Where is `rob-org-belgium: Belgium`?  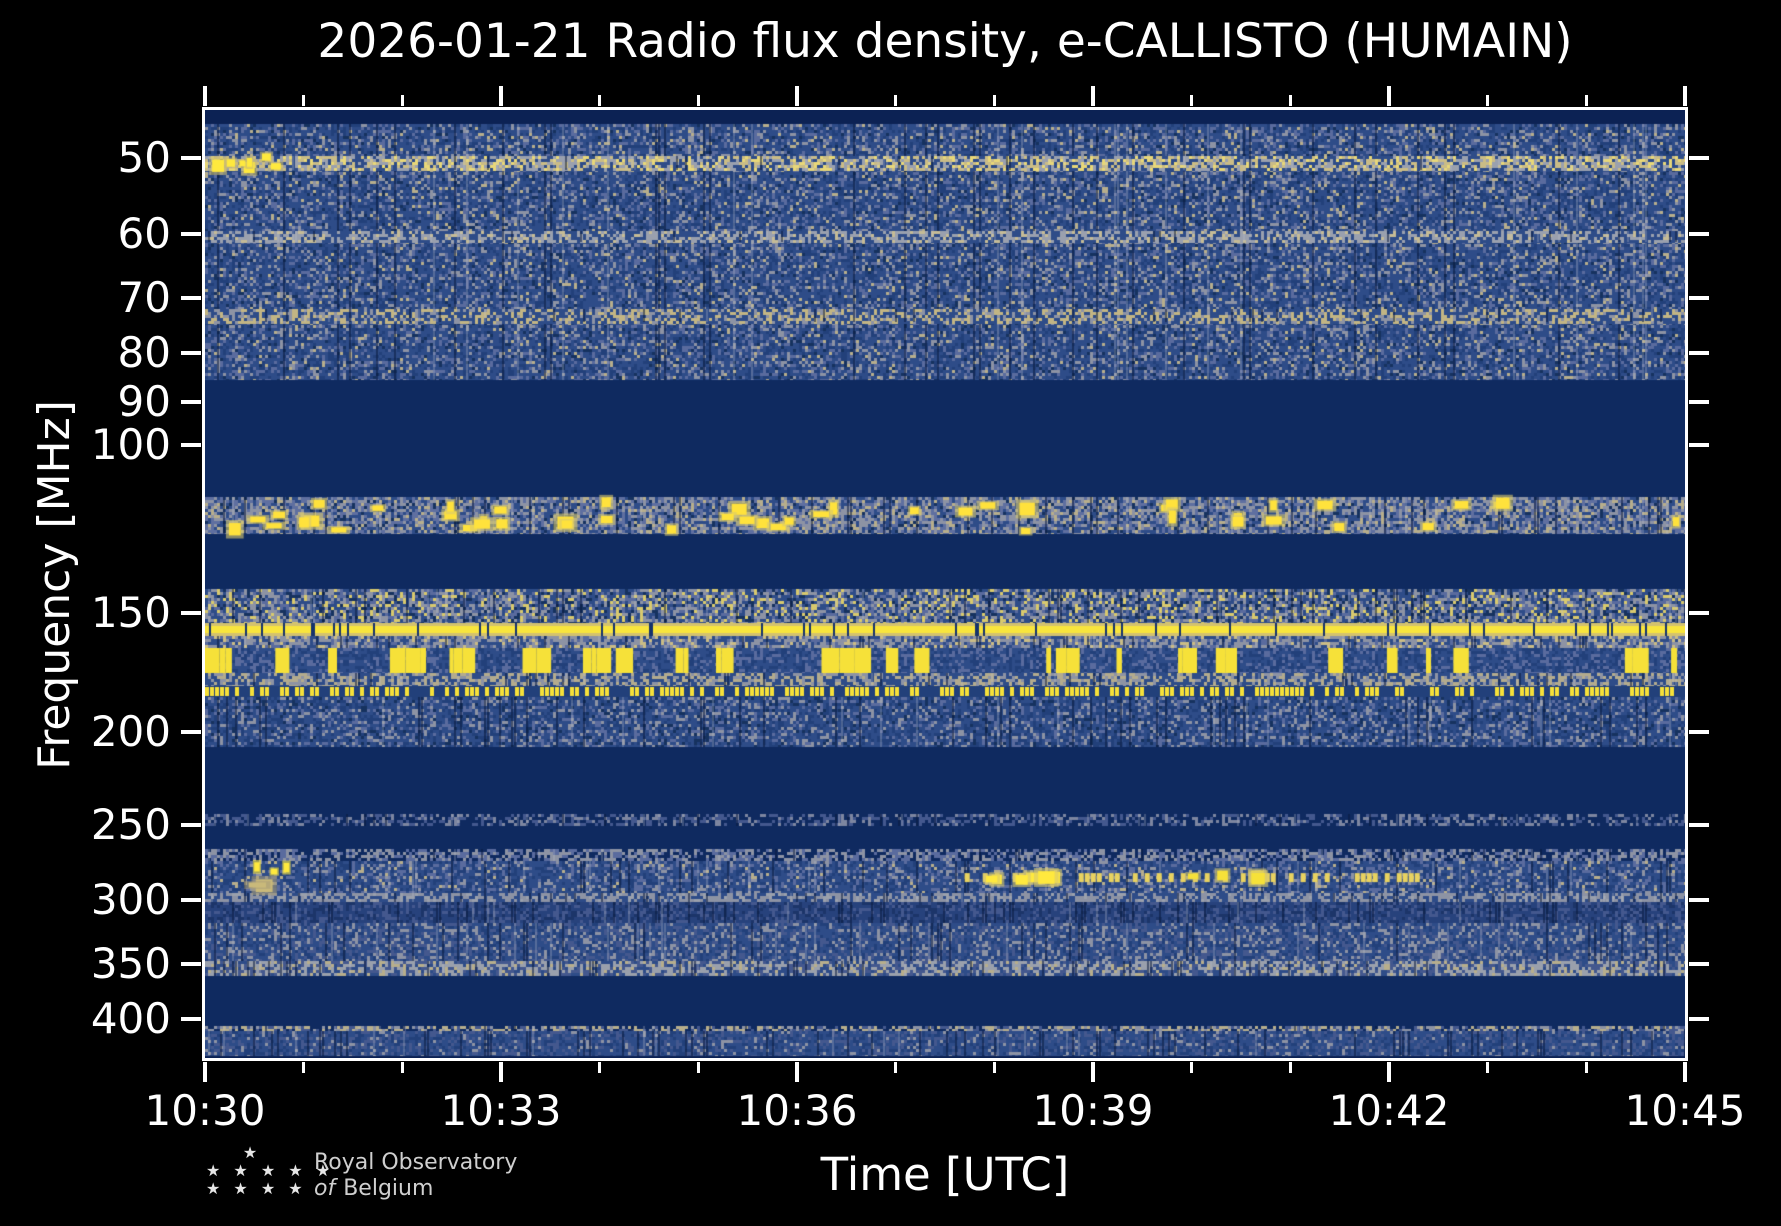 rob-org-belgium: Belgium is located at coordinates (388, 1188).